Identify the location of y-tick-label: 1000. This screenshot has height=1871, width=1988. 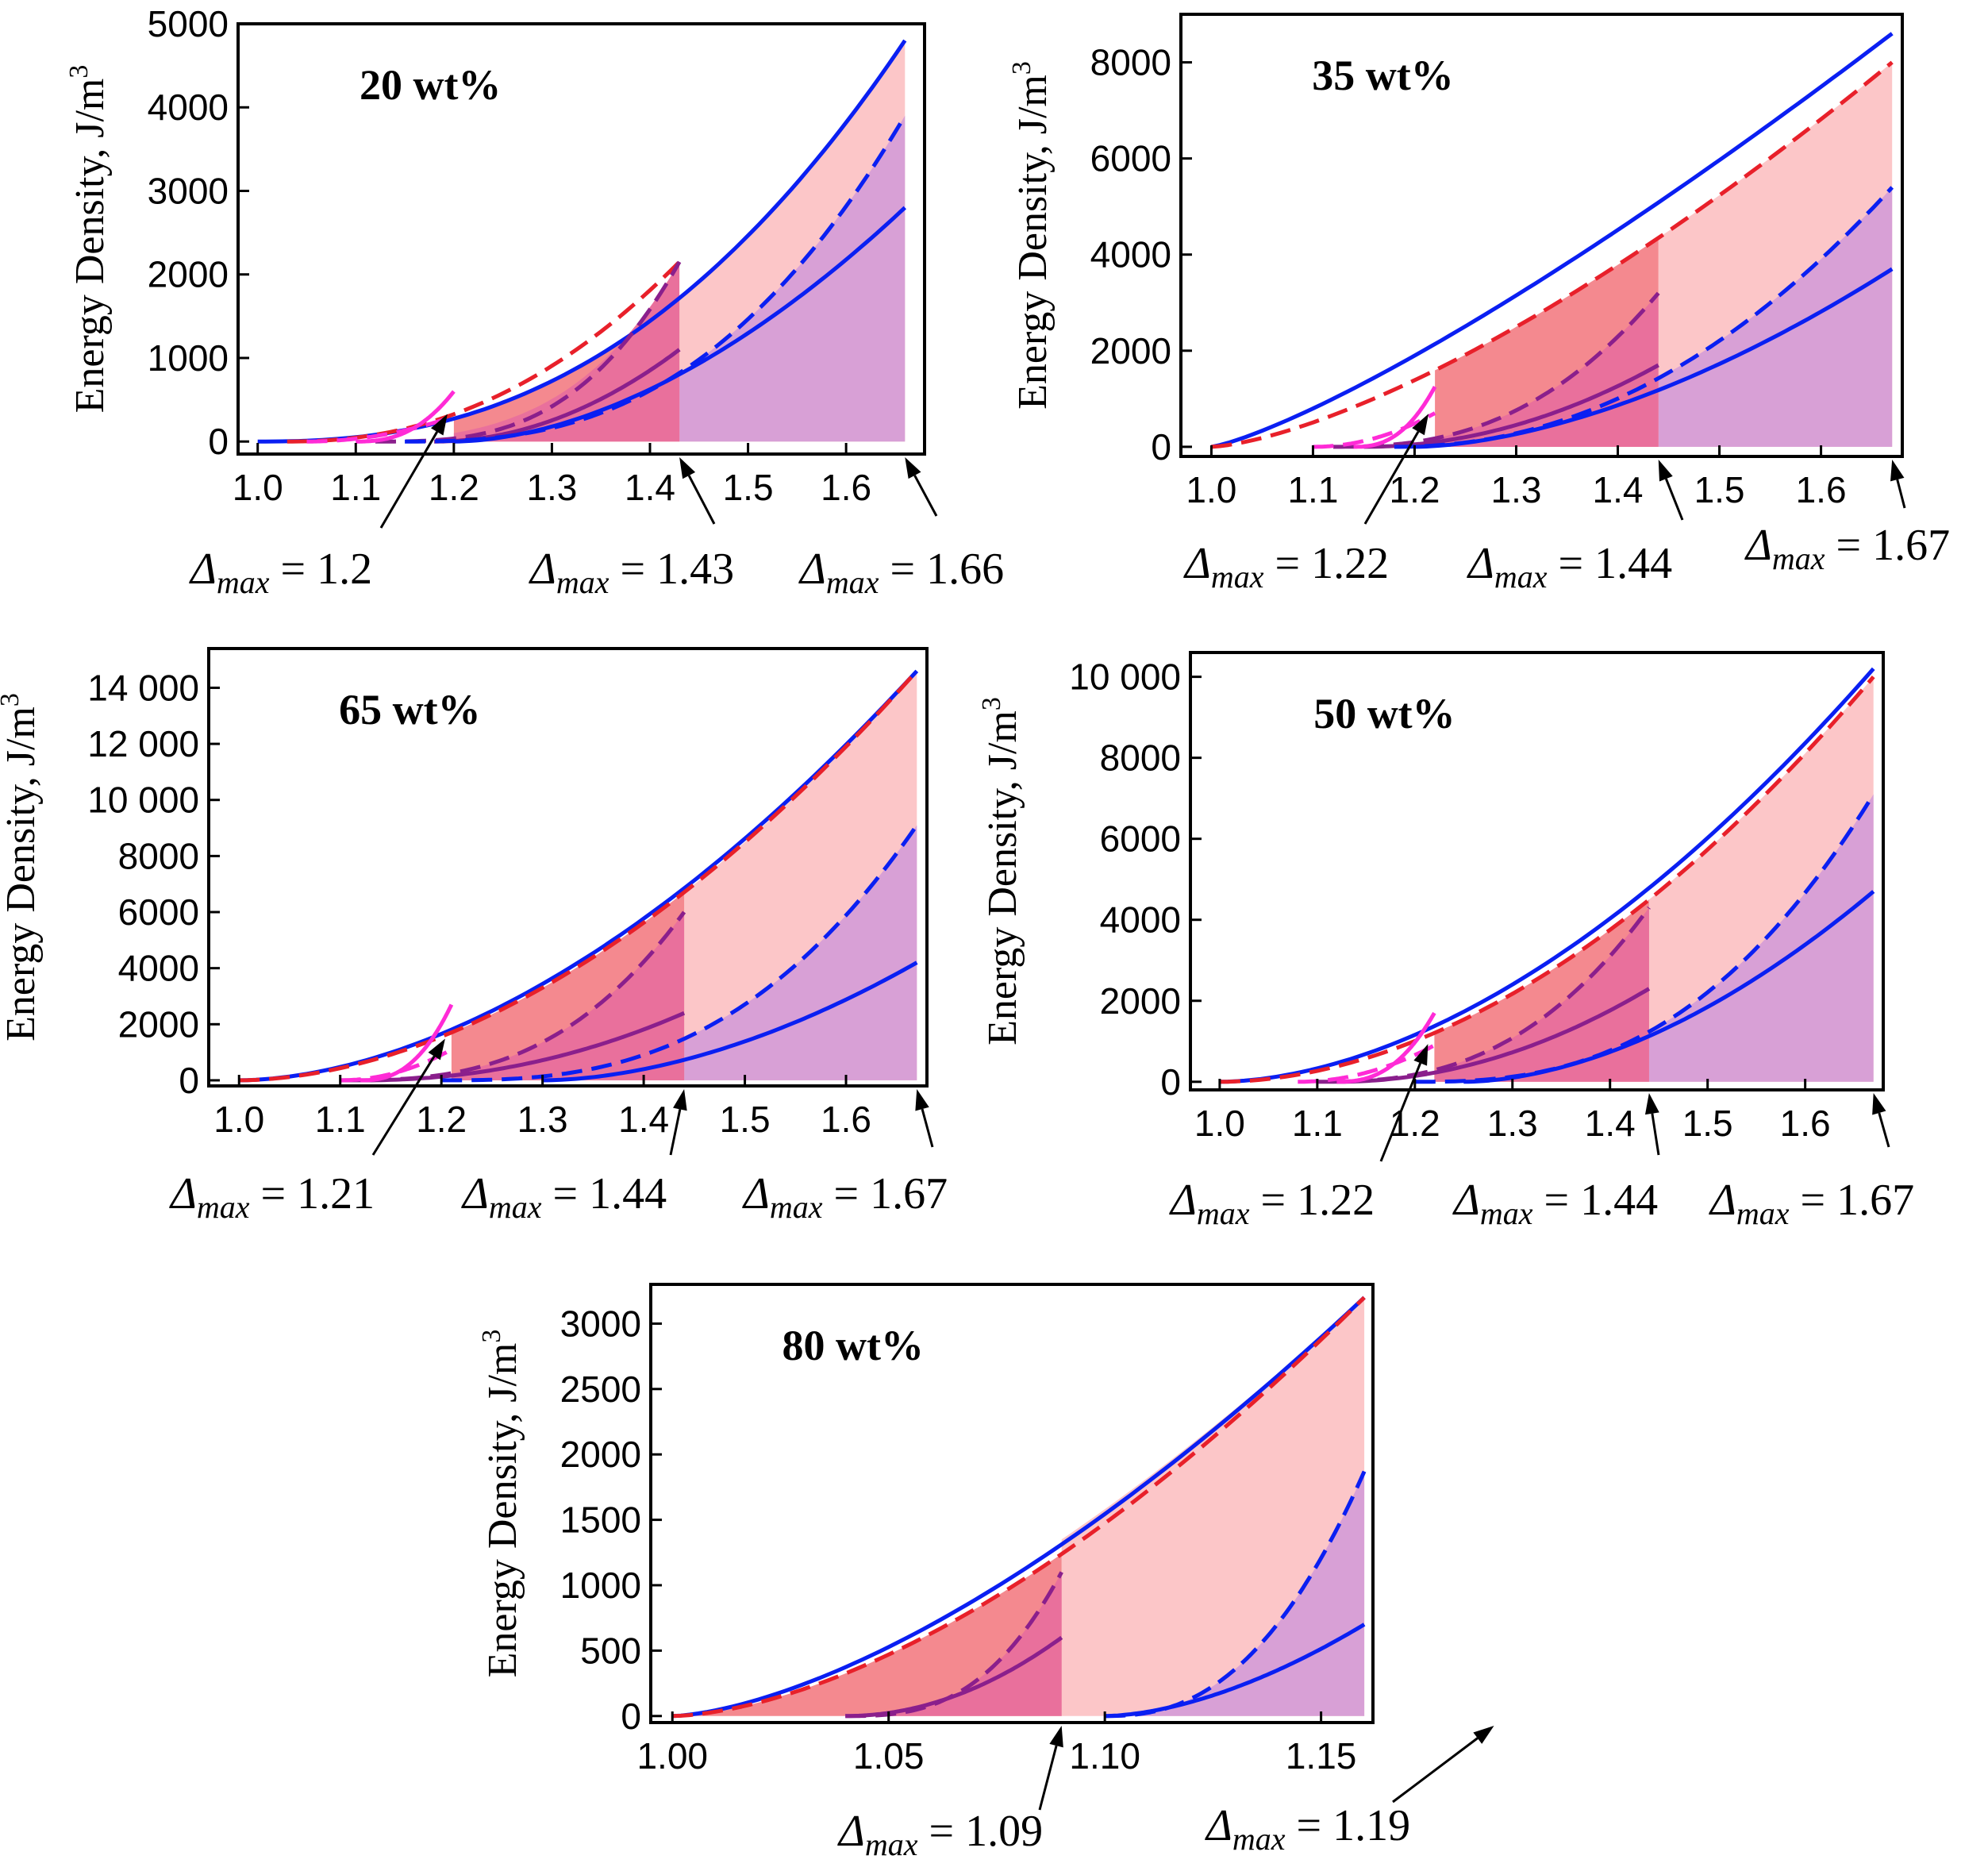
(188, 358).